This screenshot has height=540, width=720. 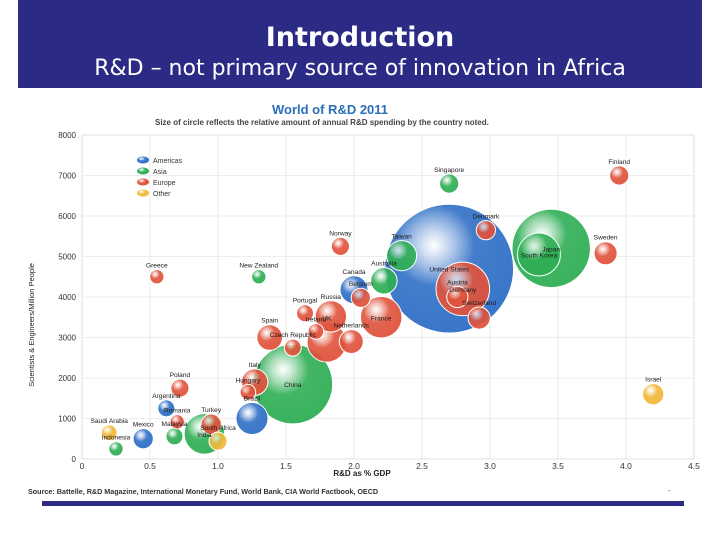 I want to click on bubble-israel, so click(x=653, y=394).